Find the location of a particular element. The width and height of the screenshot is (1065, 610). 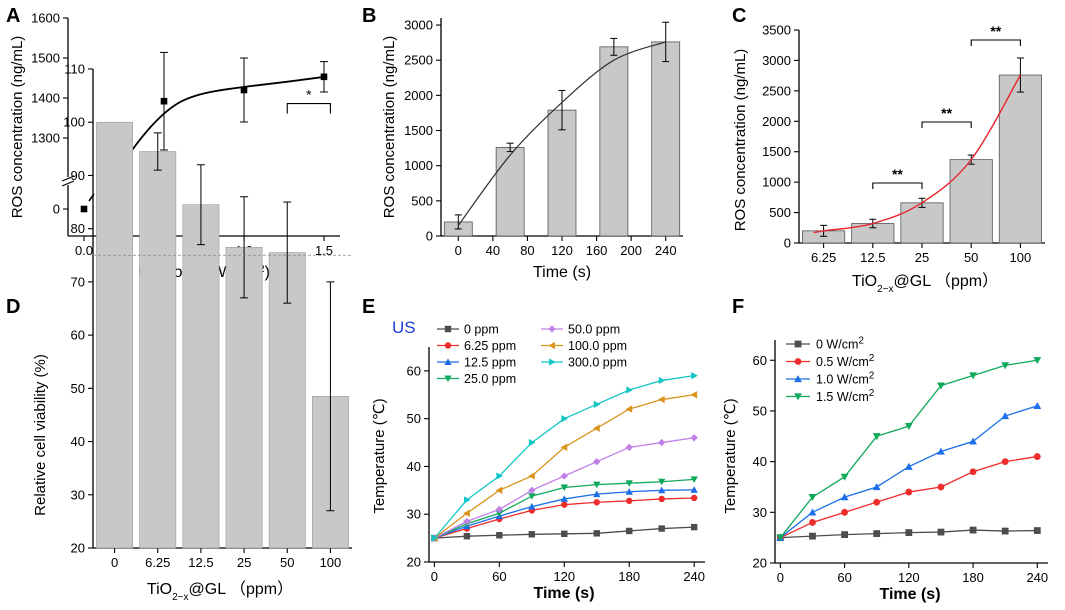

x-axis-label: TiO2−x@GL （ppm） is located at coordinates (220, 591).